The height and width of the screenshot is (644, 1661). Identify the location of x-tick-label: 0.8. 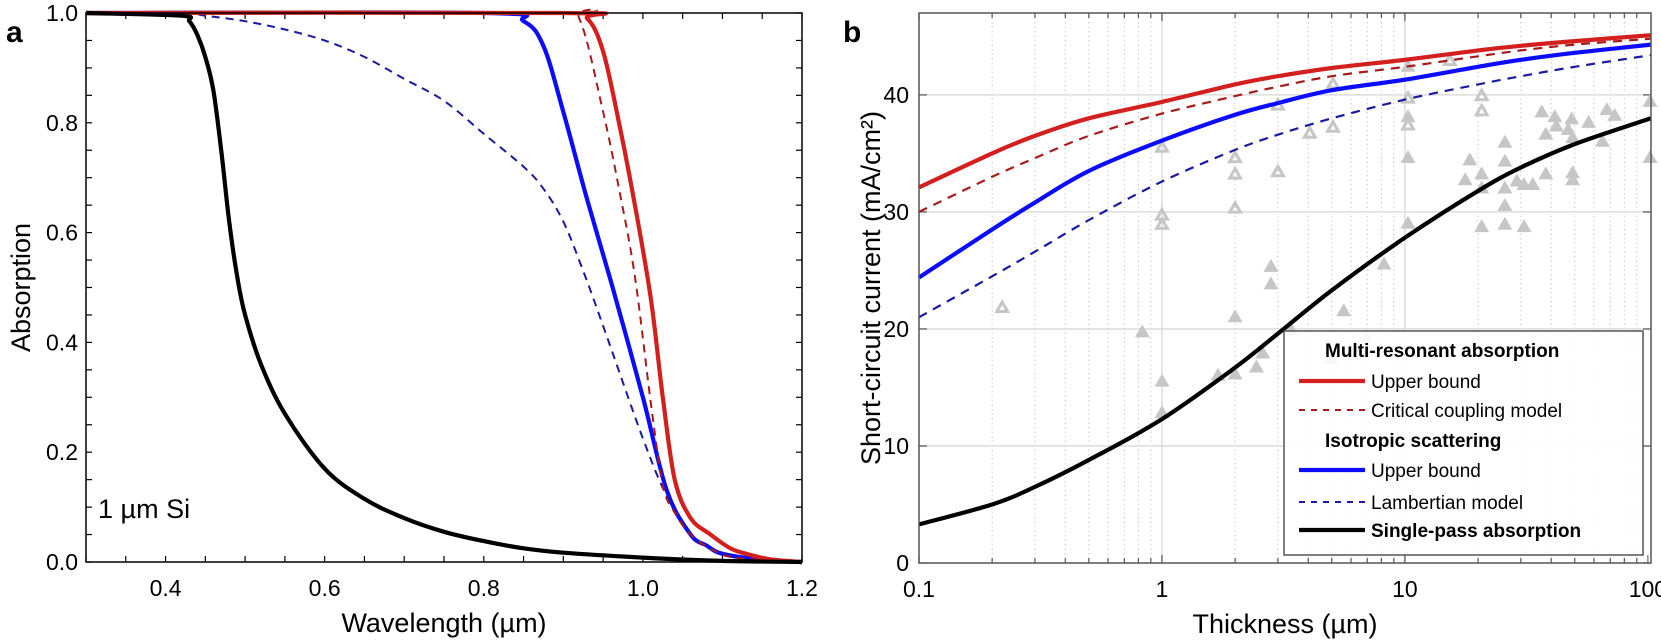
(484, 588).